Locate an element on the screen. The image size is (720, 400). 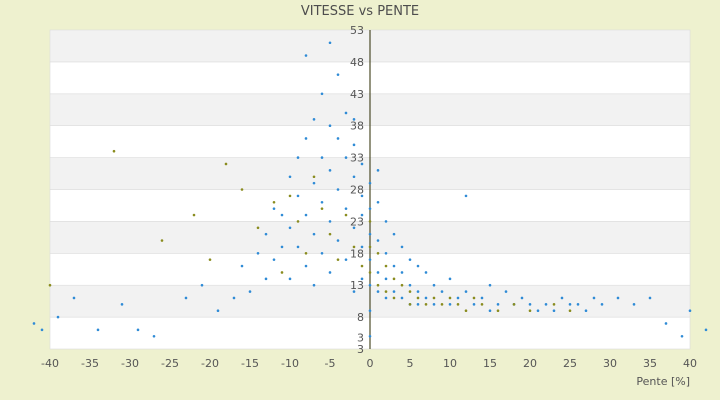
y-tick-label: 18 is located at coordinates (357, 253).